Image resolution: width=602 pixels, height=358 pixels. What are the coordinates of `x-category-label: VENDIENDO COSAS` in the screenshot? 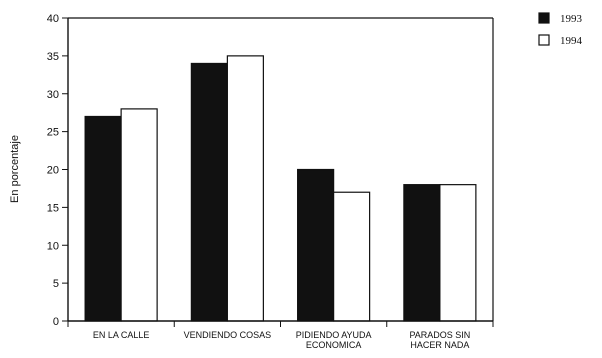 It's located at (228, 335).